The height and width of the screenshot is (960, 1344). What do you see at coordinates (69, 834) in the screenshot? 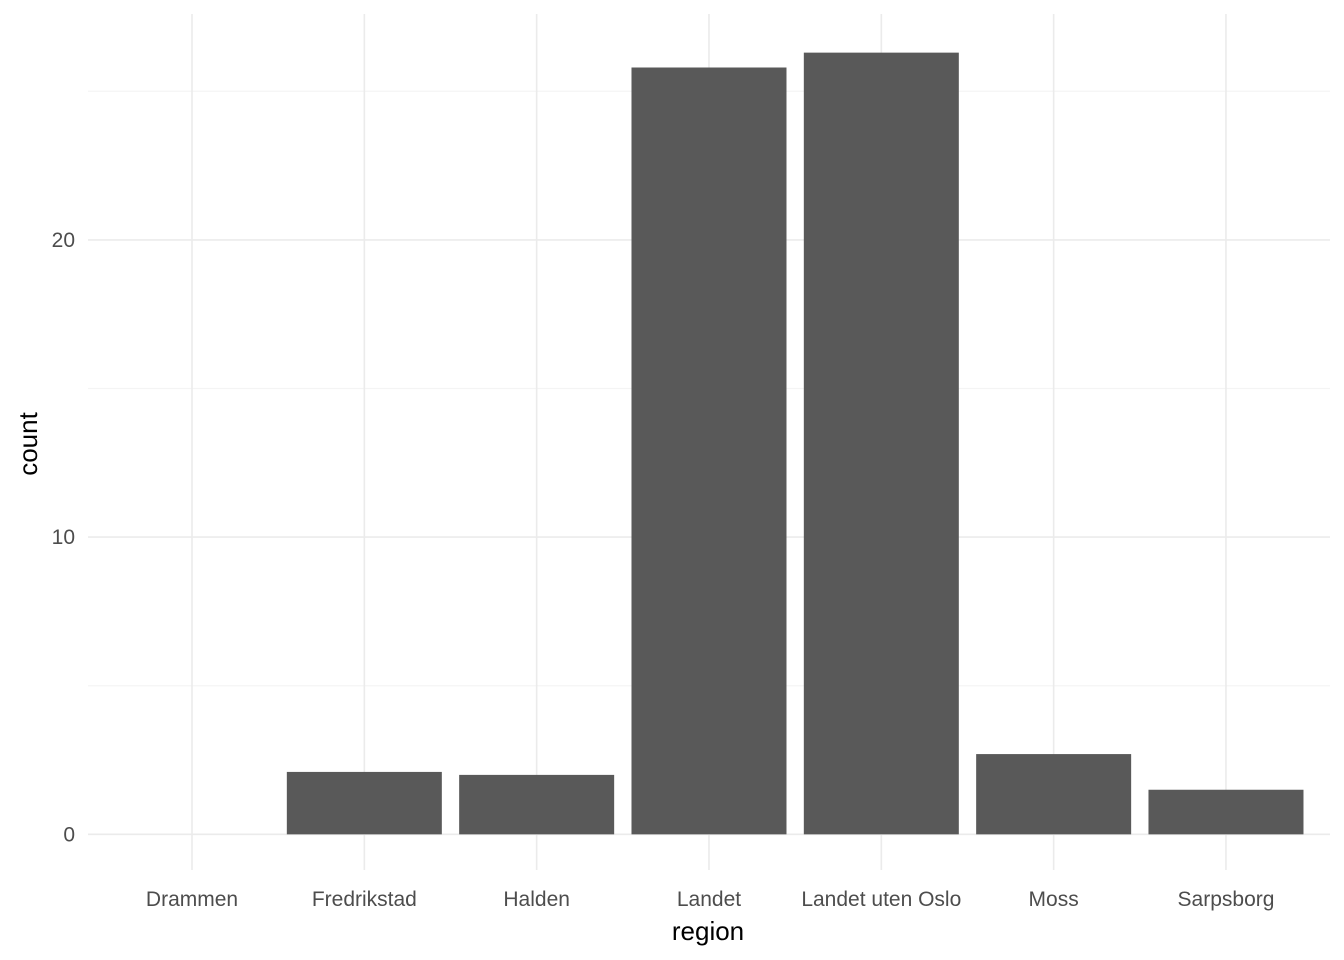
I see `y-tick-label: 0` at bounding box center [69, 834].